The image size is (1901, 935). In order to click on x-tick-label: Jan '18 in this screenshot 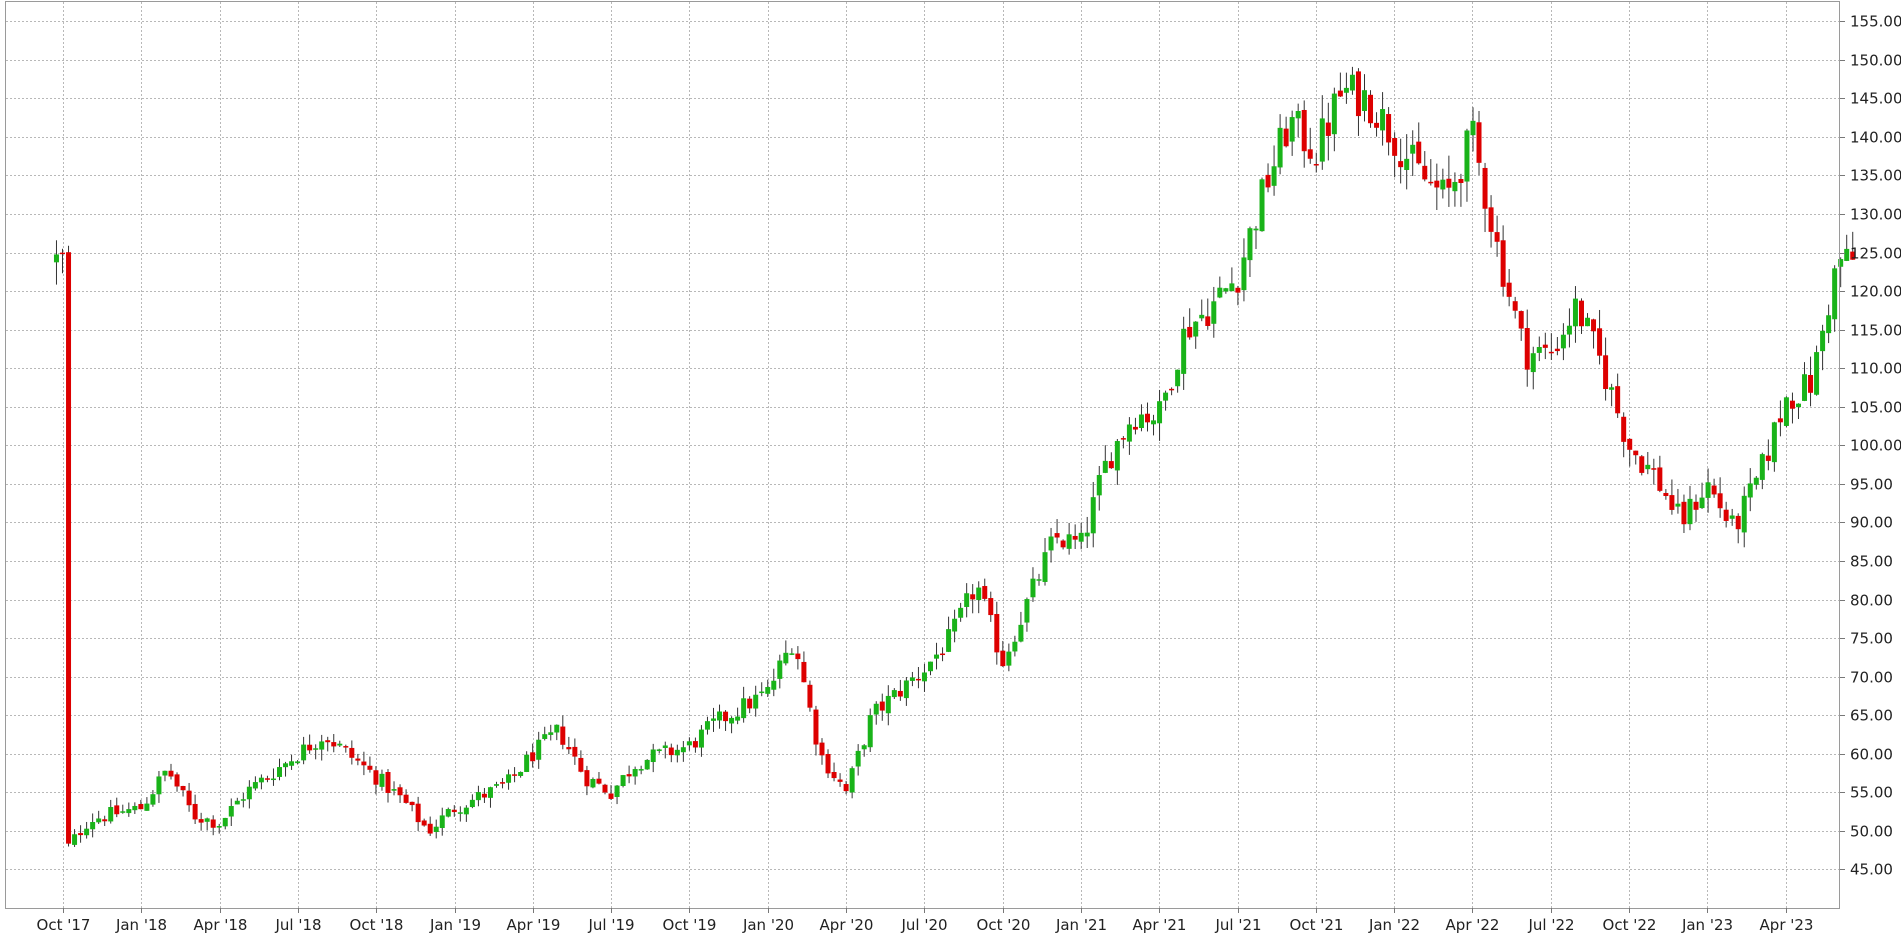, I will do `click(141, 925)`.